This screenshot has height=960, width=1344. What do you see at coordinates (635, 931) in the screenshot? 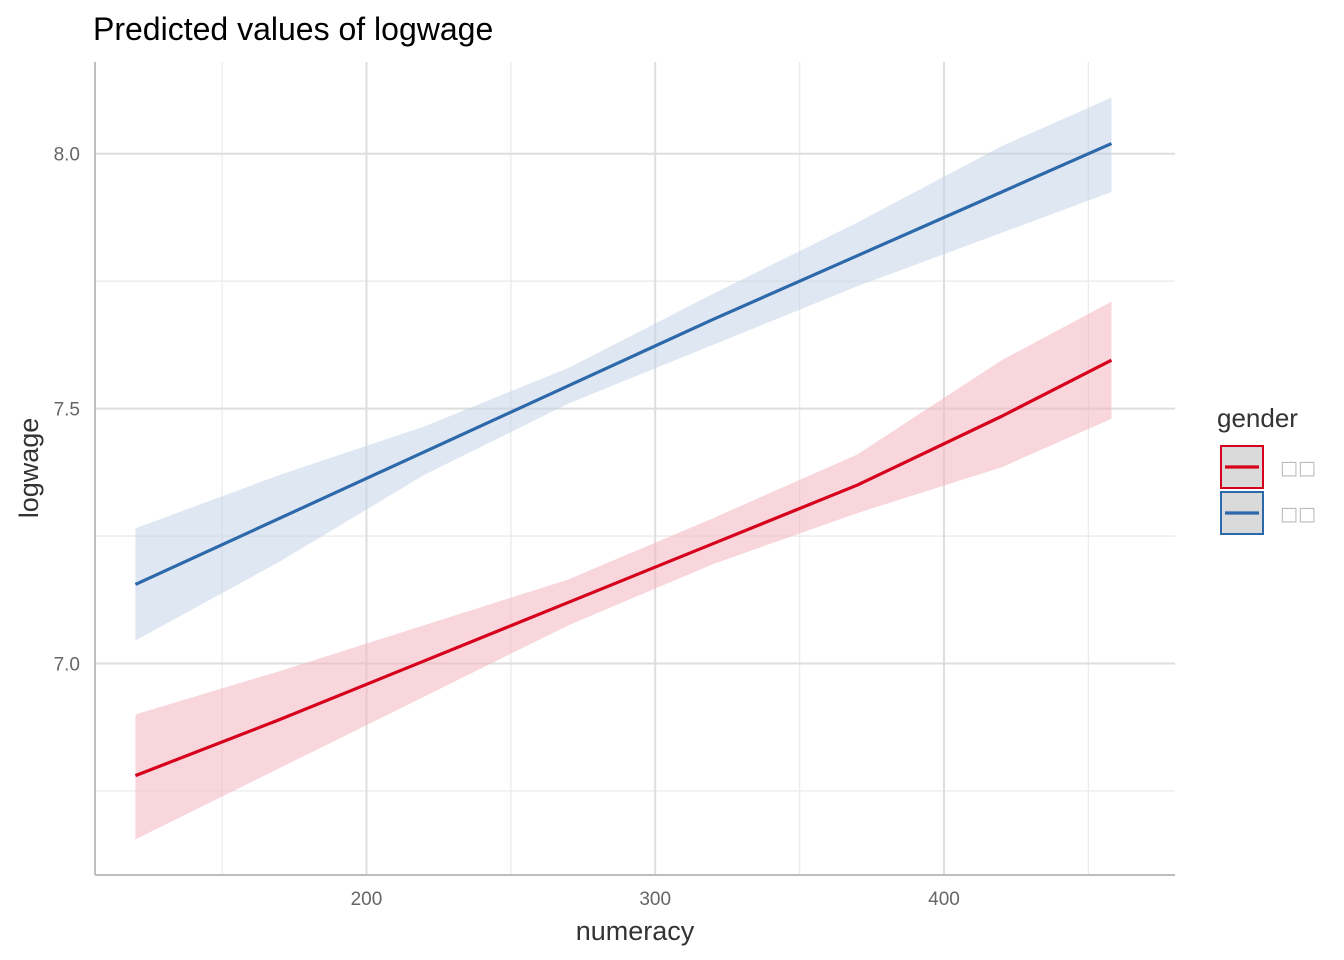
I see `x-axis-title: numeracy` at bounding box center [635, 931].